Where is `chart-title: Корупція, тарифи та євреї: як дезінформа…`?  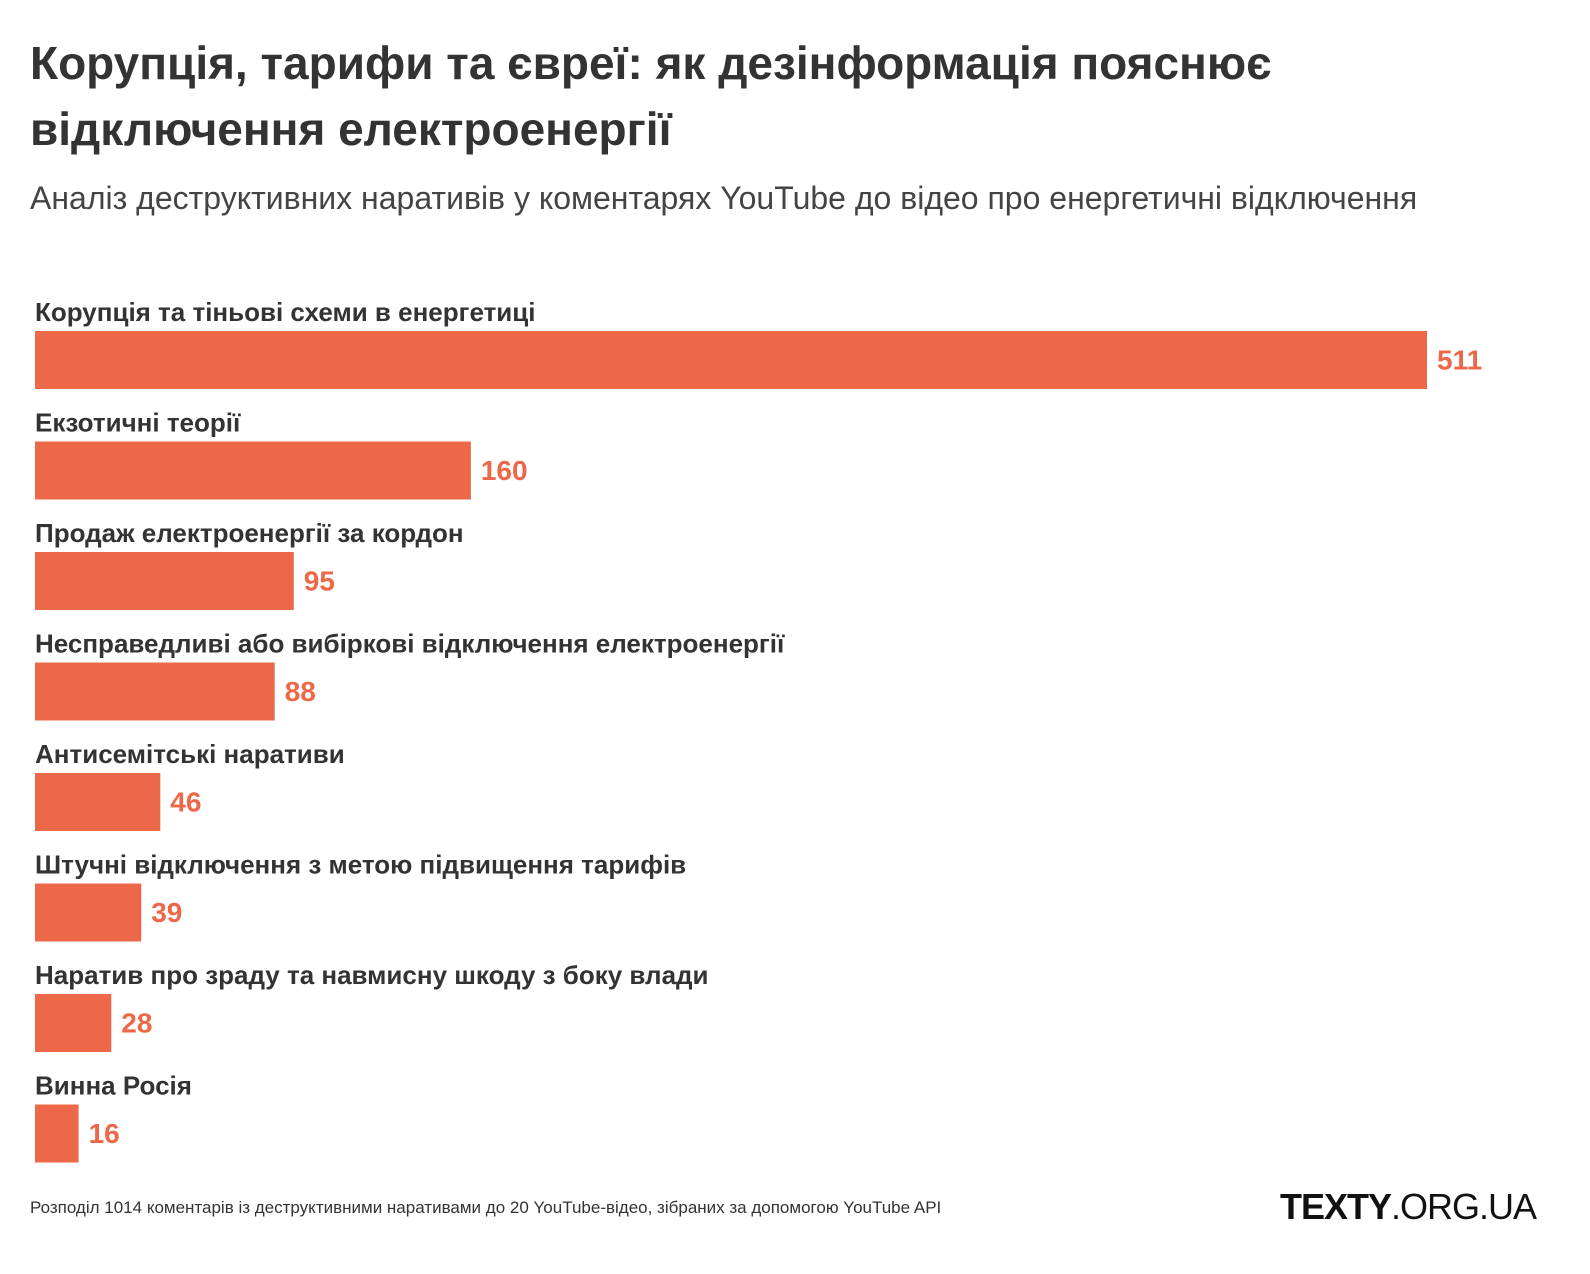
chart-title: Корупція, тарифи та євреї: як дезінформа… is located at coordinates (651, 96).